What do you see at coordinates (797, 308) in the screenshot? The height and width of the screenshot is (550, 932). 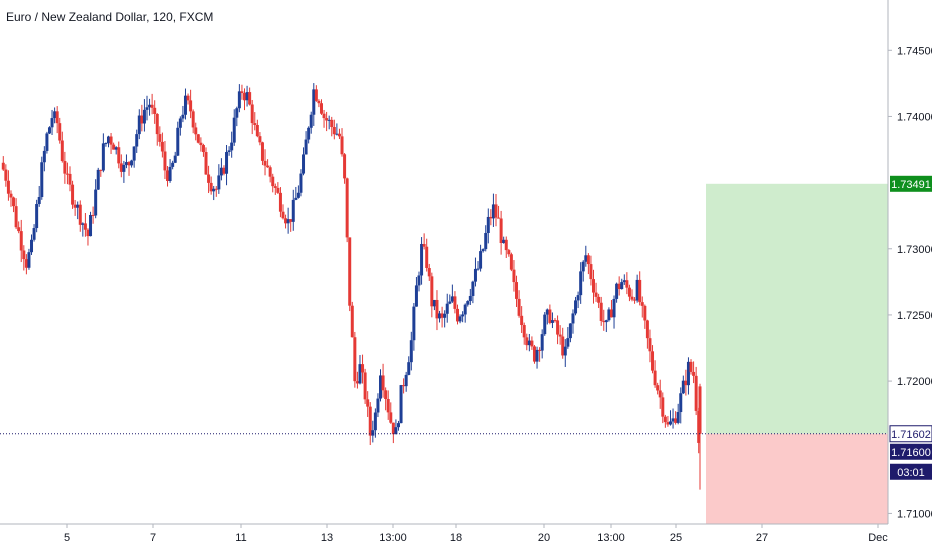 I see `profit-zone` at bounding box center [797, 308].